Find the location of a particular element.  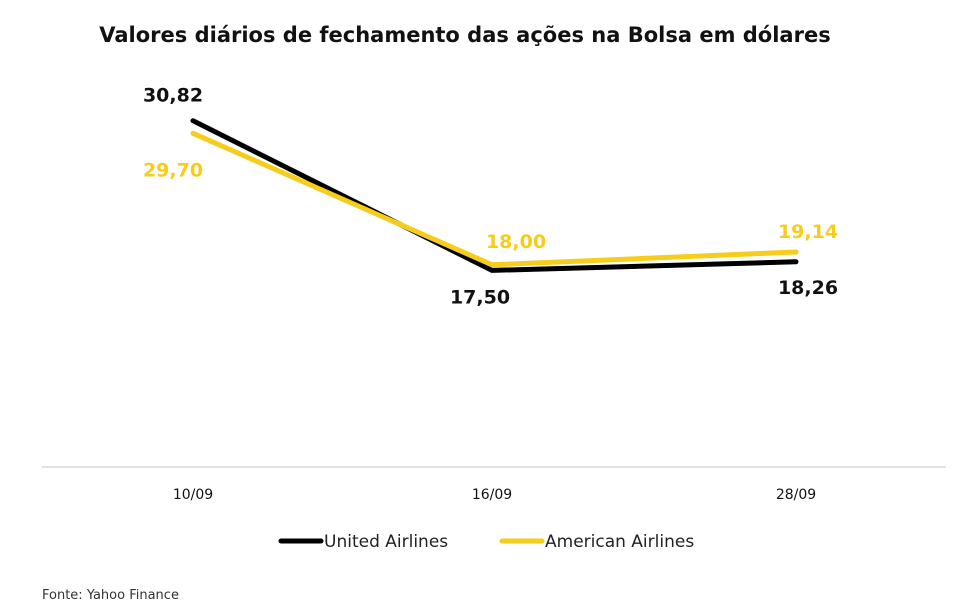

source-note: Fonte: Yahoo Finance is located at coordinates (110, 595).